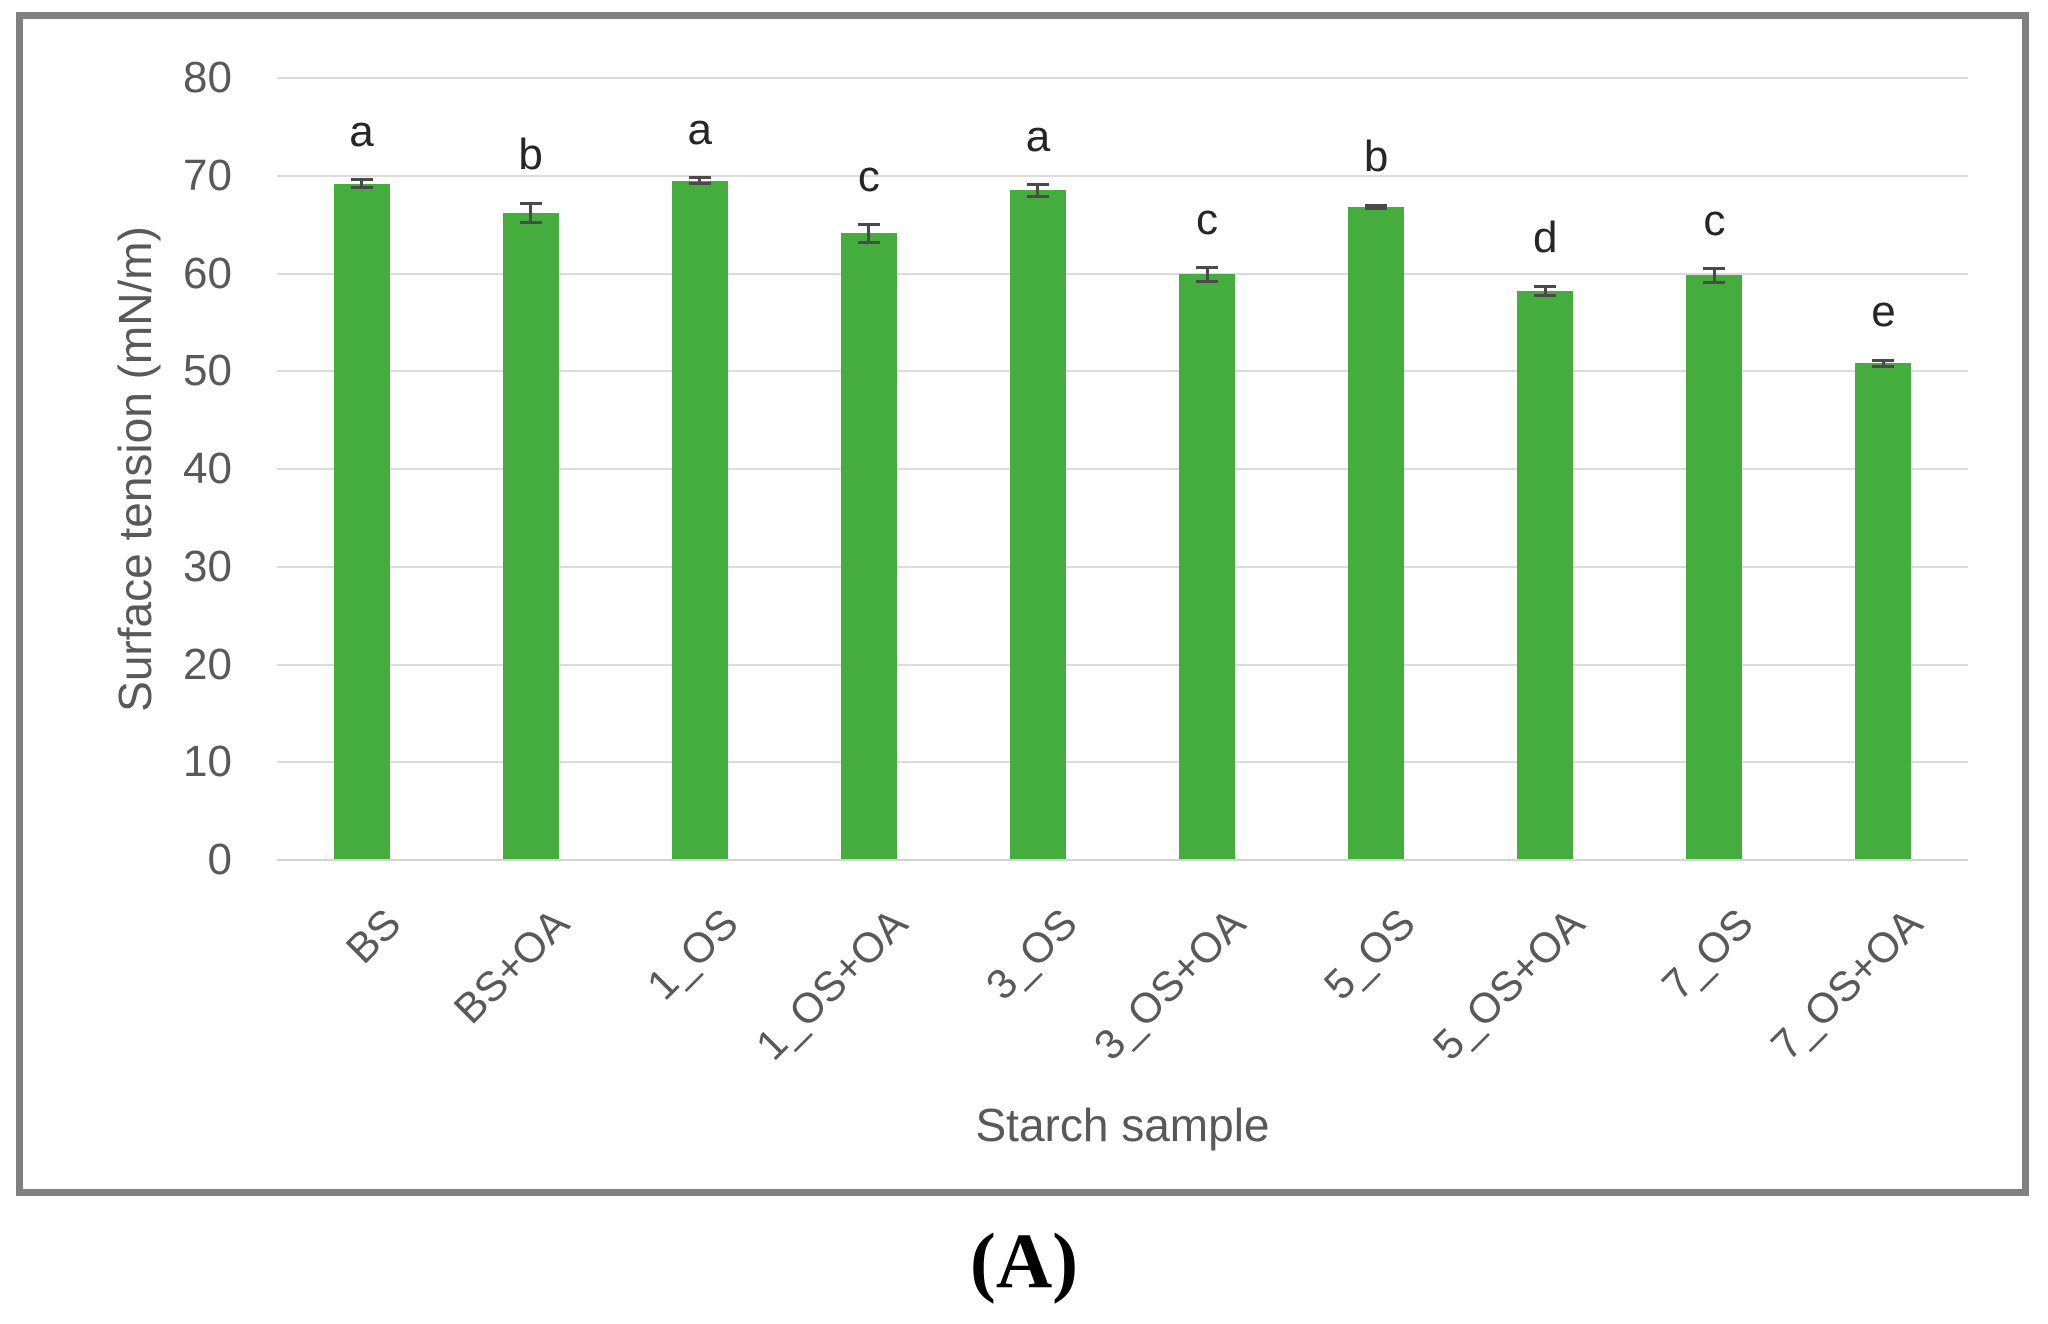 The image size is (2048, 1324). What do you see at coordinates (219, 859) in the screenshot?
I see `y-tick-label: 0` at bounding box center [219, 859].